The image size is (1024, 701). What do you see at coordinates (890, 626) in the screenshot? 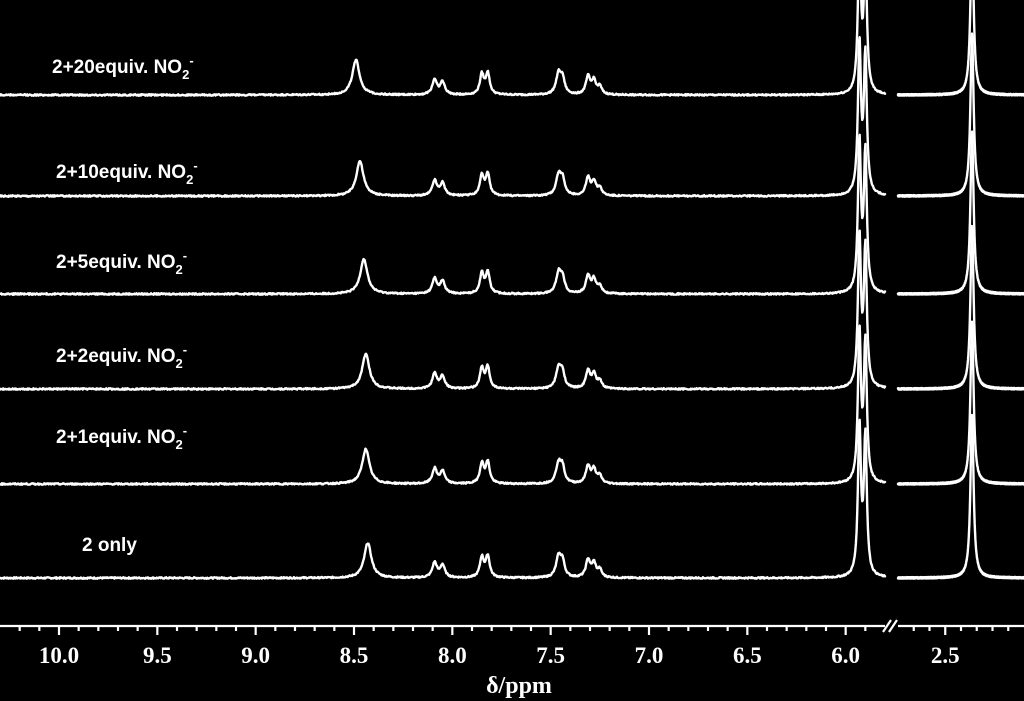
I see `axis-break-mark` at bounding box center [890, 626].